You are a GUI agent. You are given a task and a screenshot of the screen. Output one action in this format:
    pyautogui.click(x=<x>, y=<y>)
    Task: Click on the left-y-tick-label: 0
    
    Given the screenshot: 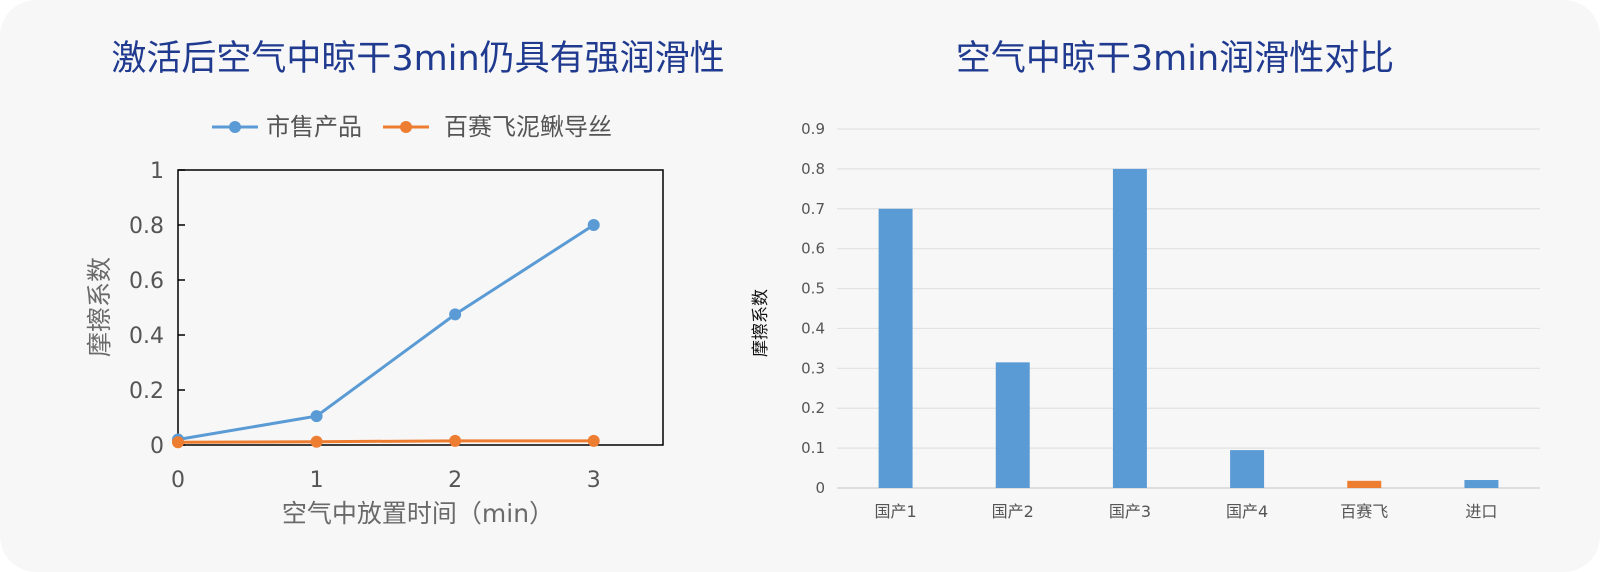 What is the action you would take?
    pyautogui.click(x=157, y=446)
    